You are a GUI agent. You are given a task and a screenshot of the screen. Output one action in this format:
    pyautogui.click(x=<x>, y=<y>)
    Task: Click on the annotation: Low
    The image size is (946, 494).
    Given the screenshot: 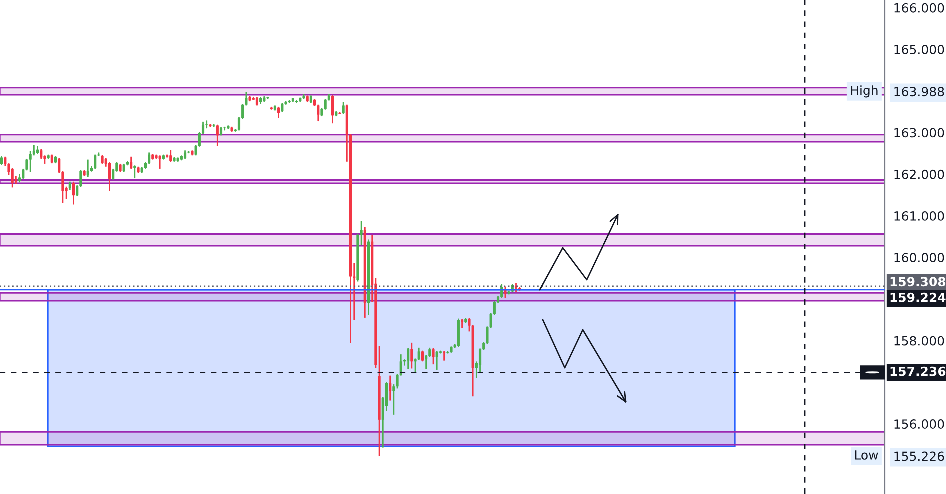 What is the action you would take?
    pyautogui.click(x=866, y=455)
    